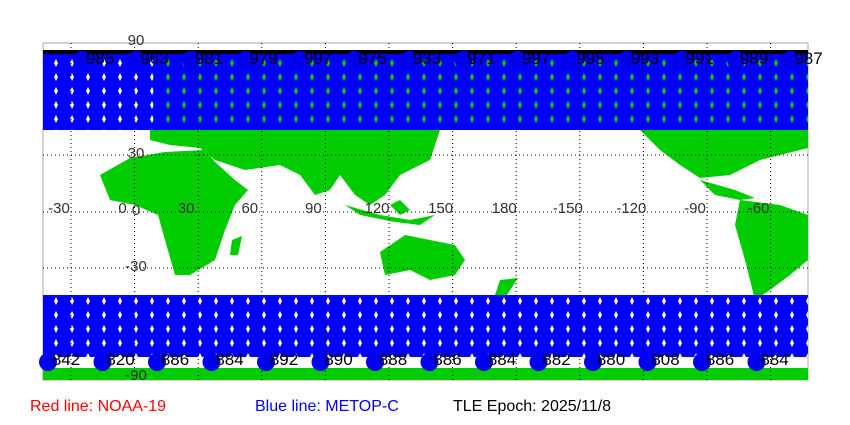 The height and width of the screenshot is (425, 850). What do you see at coordinates (427, 58) in the screenshot?
I see `orbit-number: 933` at bounding box center [427, 58].